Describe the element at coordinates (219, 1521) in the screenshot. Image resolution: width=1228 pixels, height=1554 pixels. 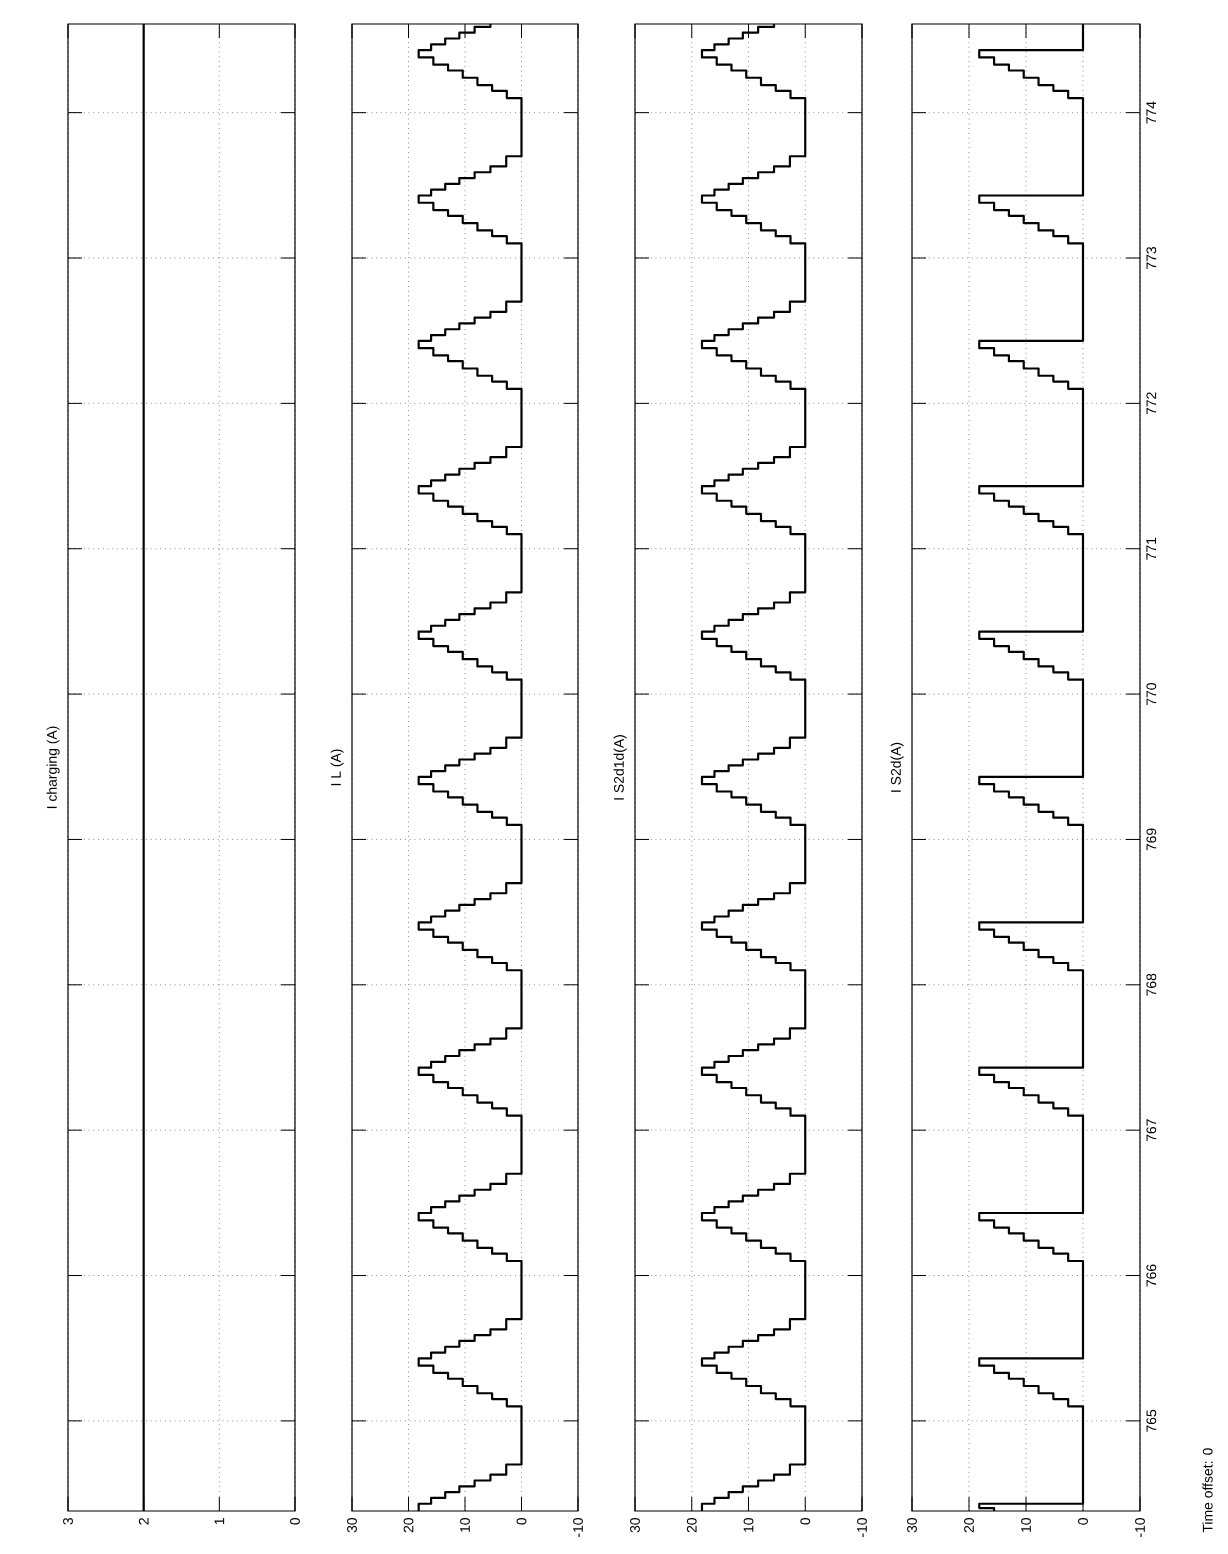
I see `x-tick-label: 1` at that location.